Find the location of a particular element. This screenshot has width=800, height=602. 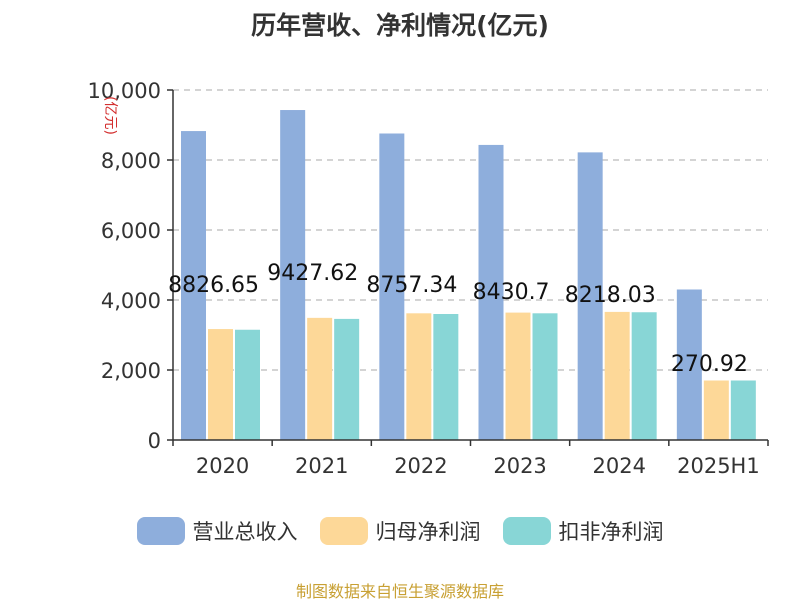

x-tick-label: 2022 is located at coordinates (420, 466).